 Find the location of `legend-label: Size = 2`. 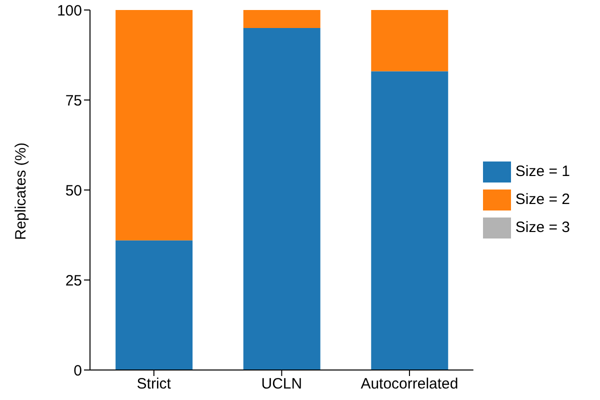

legend-label: Size = 2 is located at coordinates (542, 199).